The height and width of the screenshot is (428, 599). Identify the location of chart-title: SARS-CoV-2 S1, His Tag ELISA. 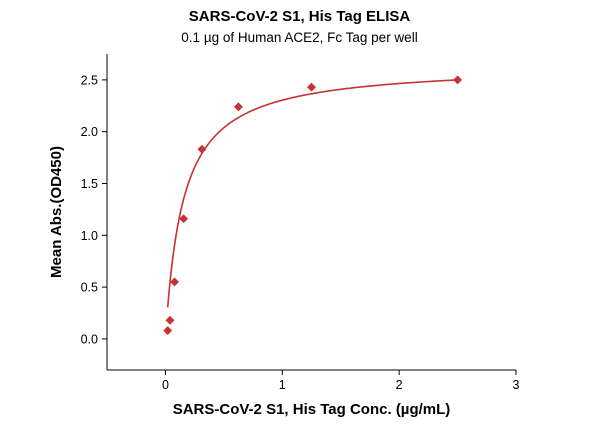
(299, 16).